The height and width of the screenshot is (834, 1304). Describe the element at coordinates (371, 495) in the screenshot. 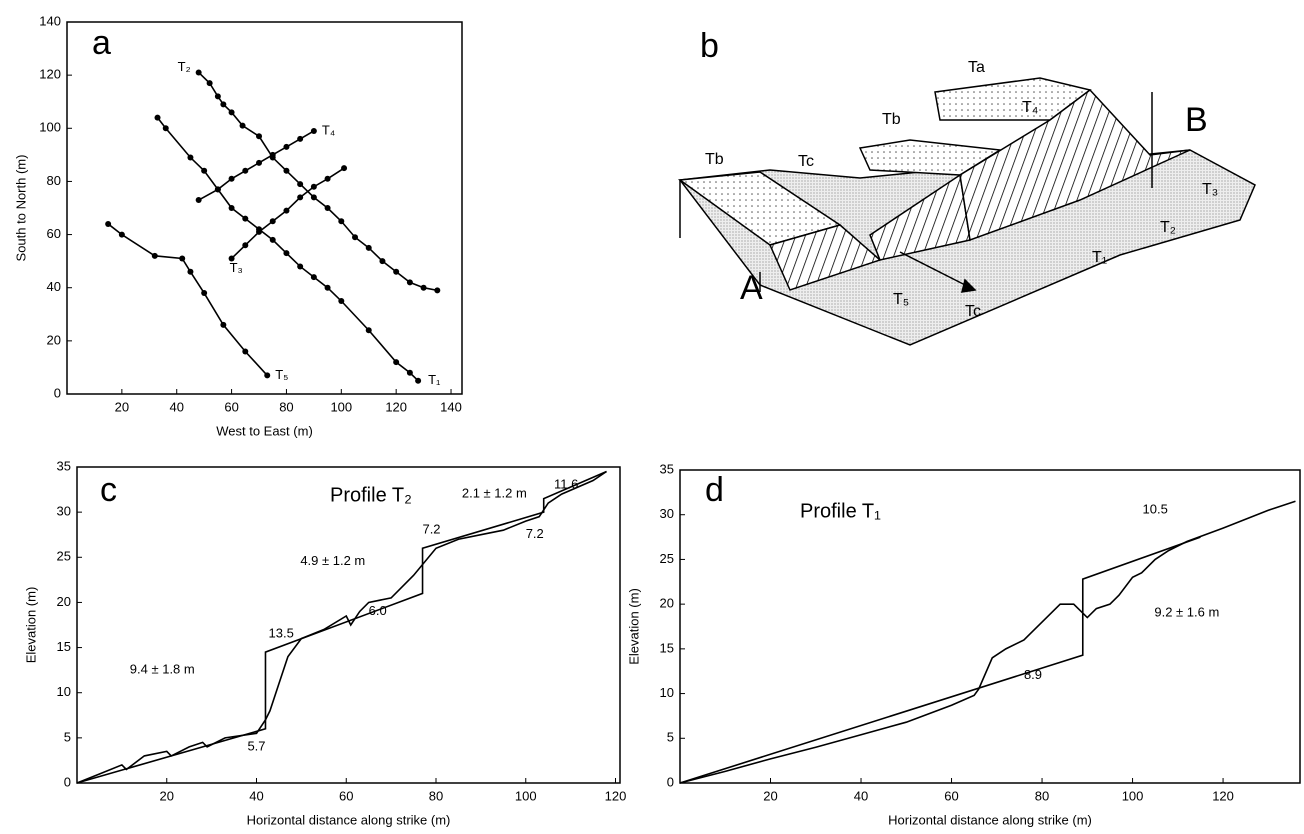

I see `panel-title: Profile T₂` at that location.